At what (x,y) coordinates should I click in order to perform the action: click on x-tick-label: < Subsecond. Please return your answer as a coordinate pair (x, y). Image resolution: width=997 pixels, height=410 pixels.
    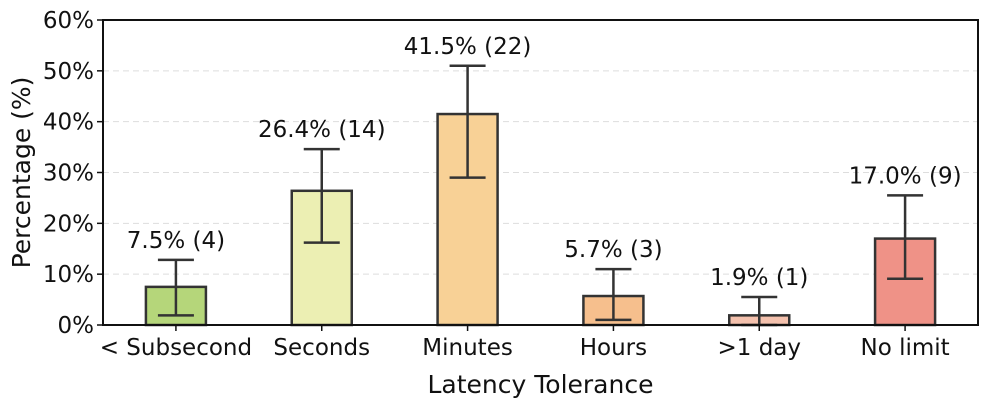
    Looking at the image, I should click on (176, 348).